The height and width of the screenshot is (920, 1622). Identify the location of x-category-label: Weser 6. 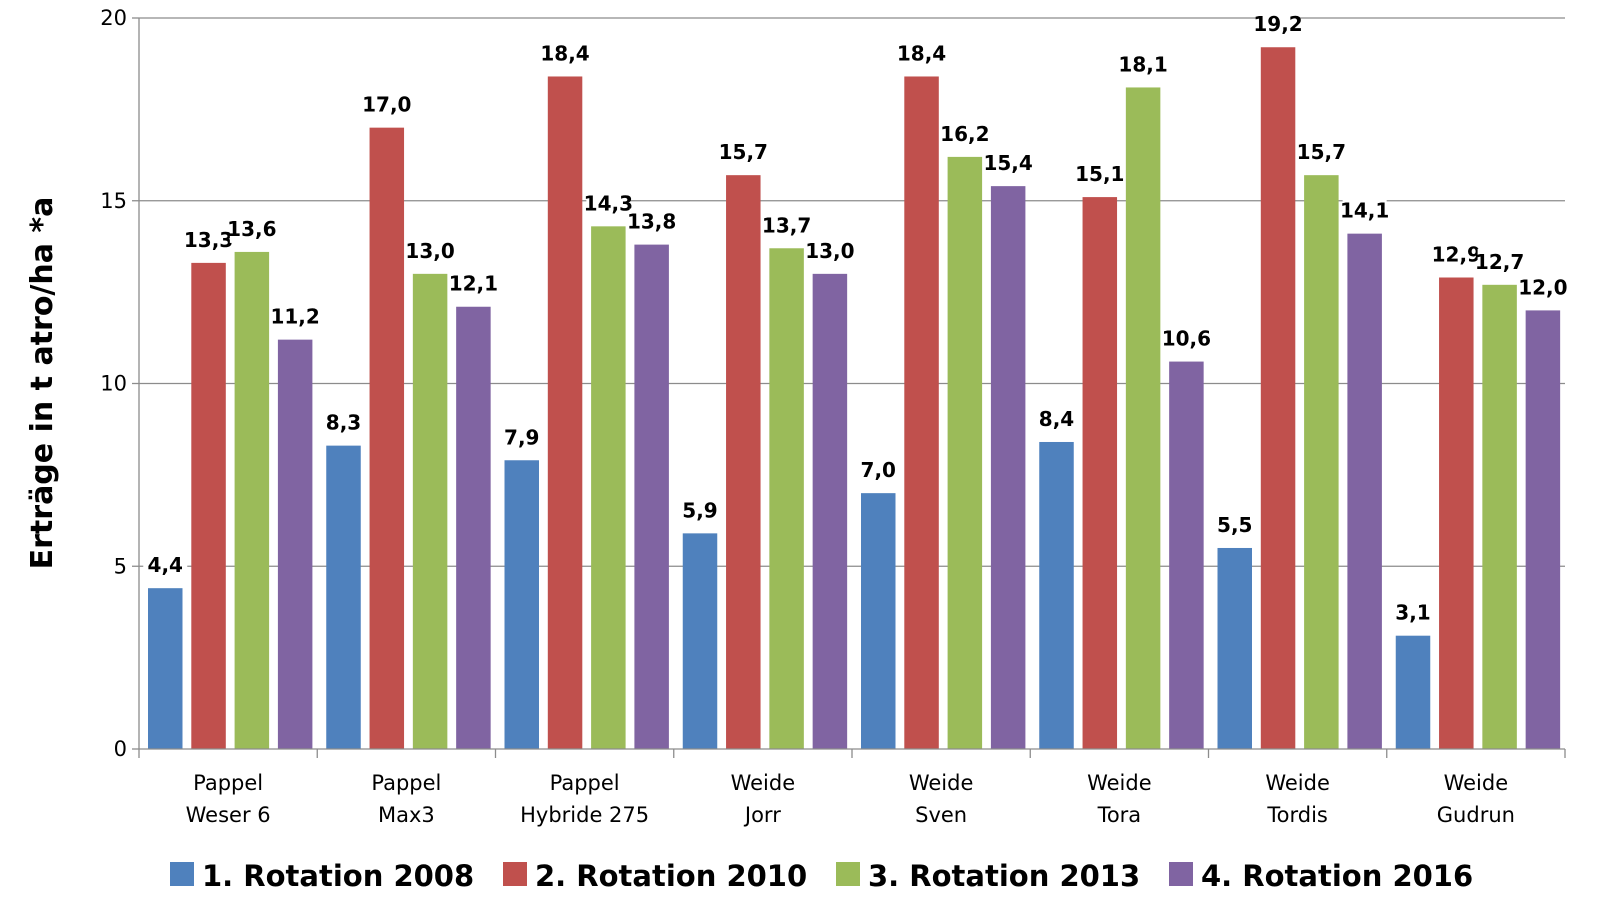
(228, 815).